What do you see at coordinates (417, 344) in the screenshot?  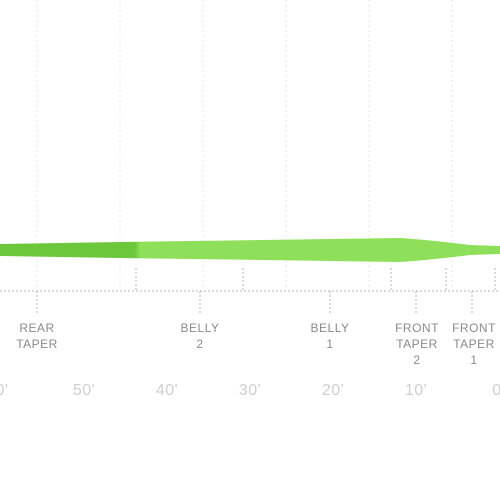 I see `label-front-taper-2: FRONT TAPER 2` at bounding box center [417, 344].